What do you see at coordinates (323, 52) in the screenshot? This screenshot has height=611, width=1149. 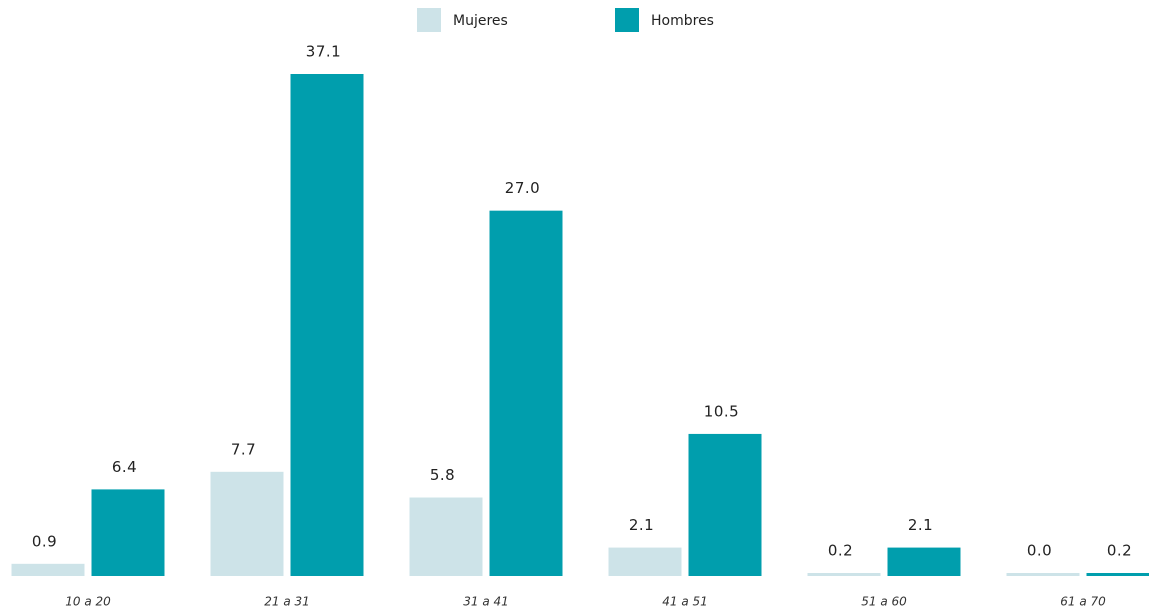 I see `value-label: 37.1` at bounding box center [323, 52].